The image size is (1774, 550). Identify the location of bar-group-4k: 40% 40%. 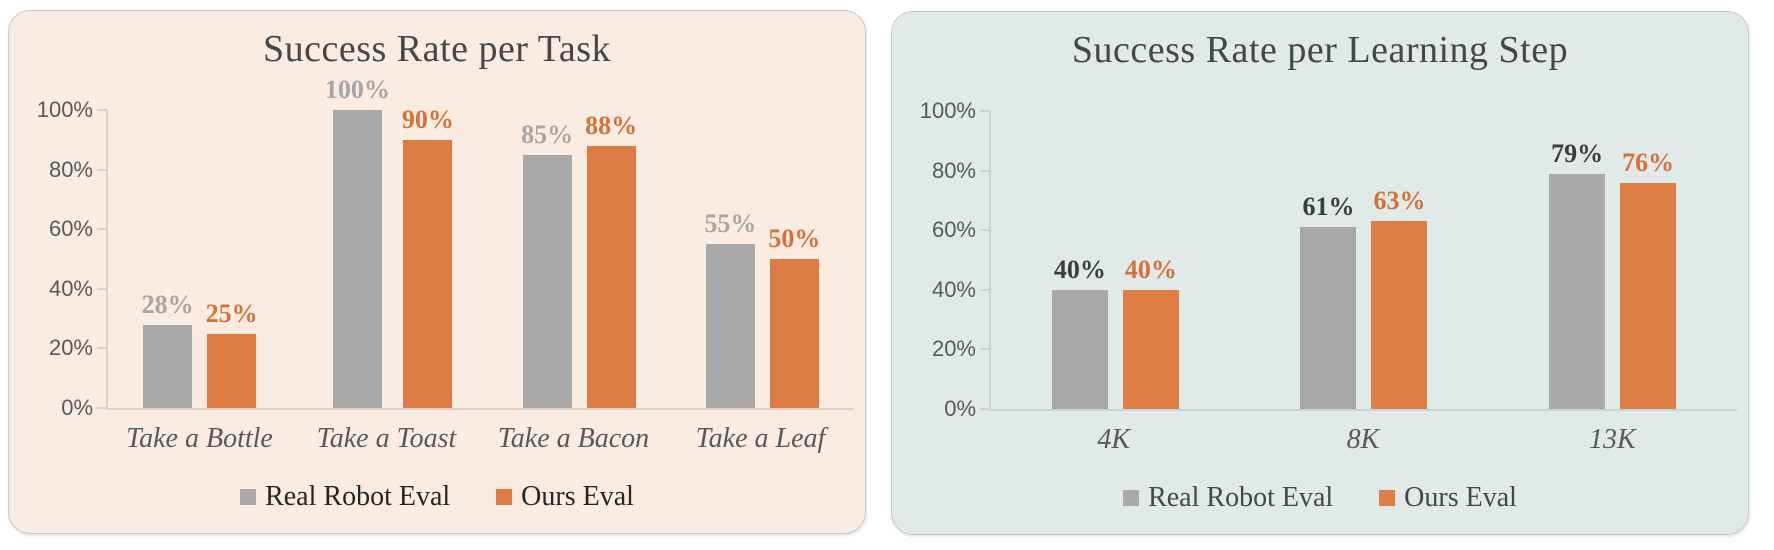
(1115, 331).